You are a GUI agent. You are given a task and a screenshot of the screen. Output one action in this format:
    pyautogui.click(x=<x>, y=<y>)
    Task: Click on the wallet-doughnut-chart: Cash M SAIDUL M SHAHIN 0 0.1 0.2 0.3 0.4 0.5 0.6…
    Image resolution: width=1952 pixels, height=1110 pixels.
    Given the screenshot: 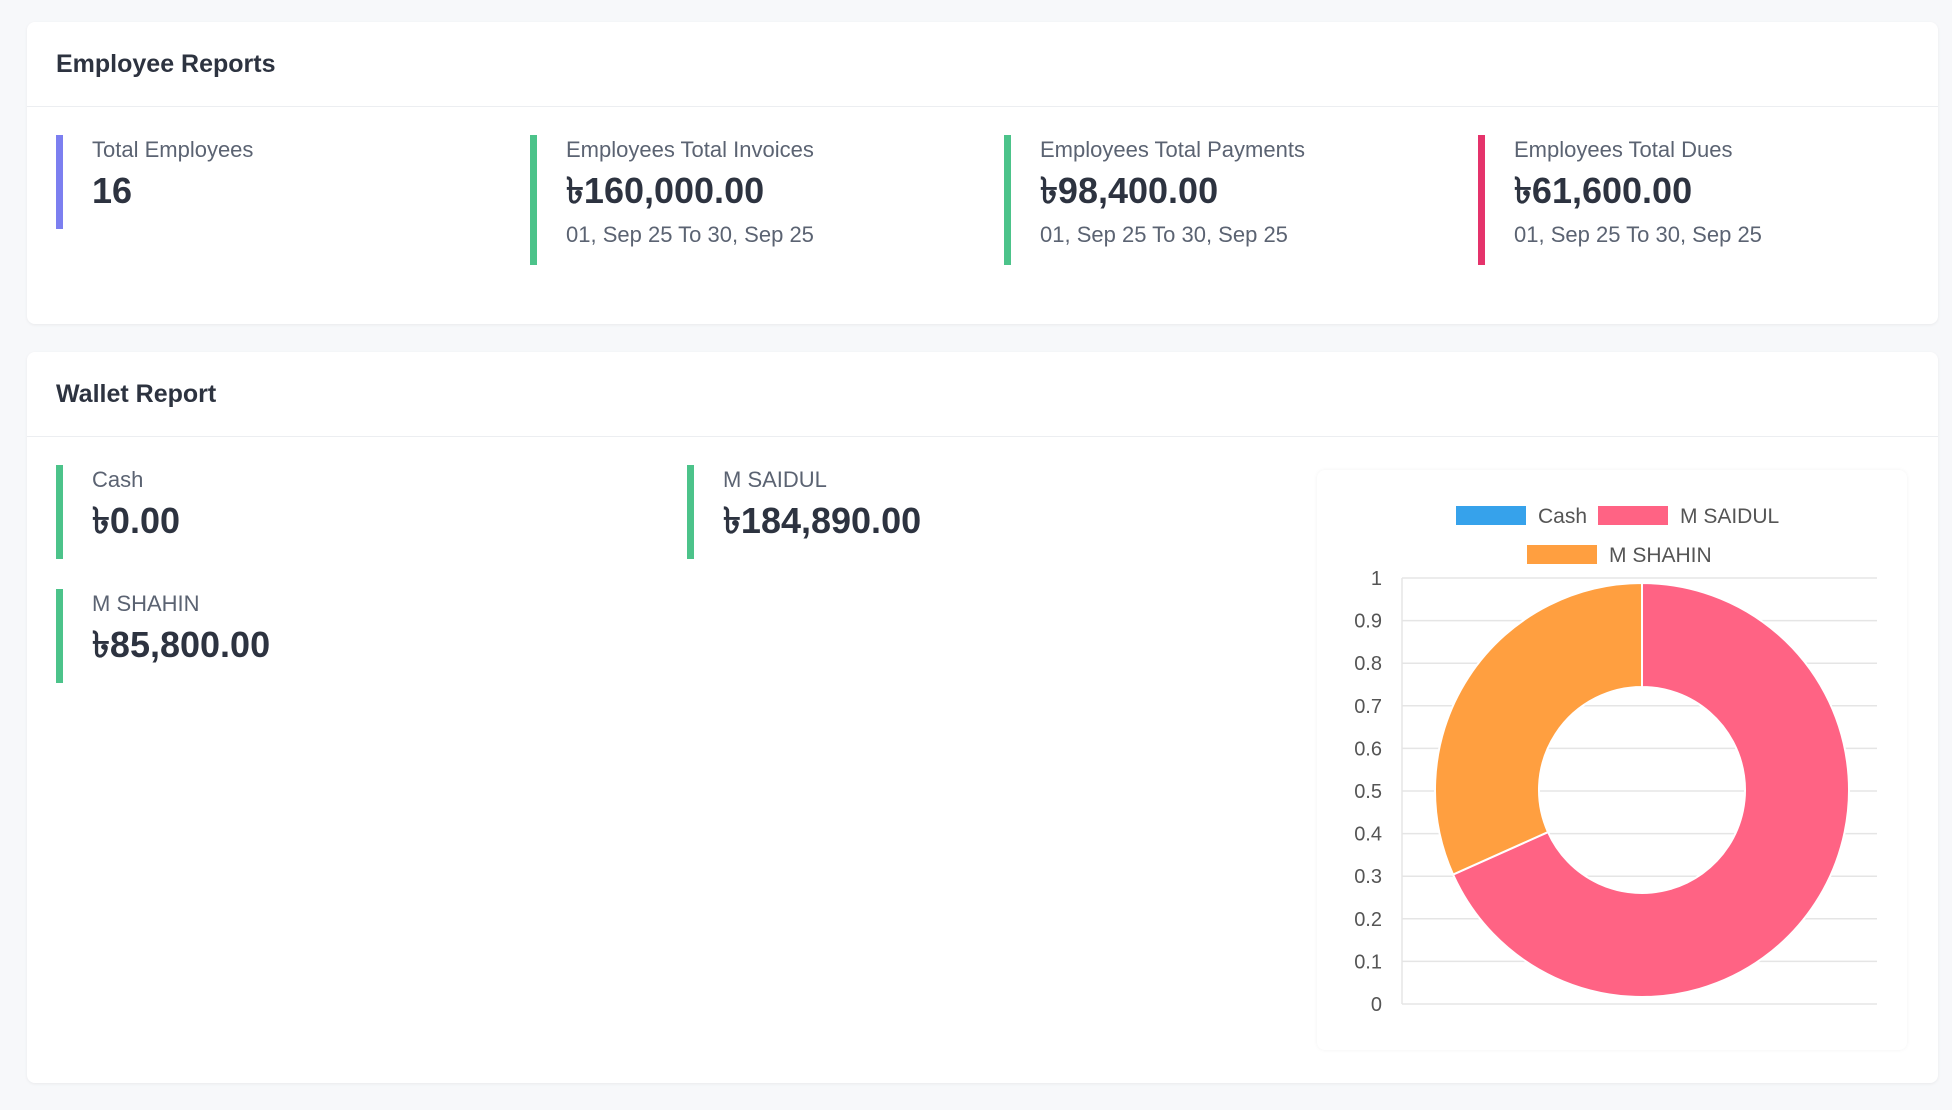 What is the action you would take?
    pyautogui.click(x=1615, y=760)
    